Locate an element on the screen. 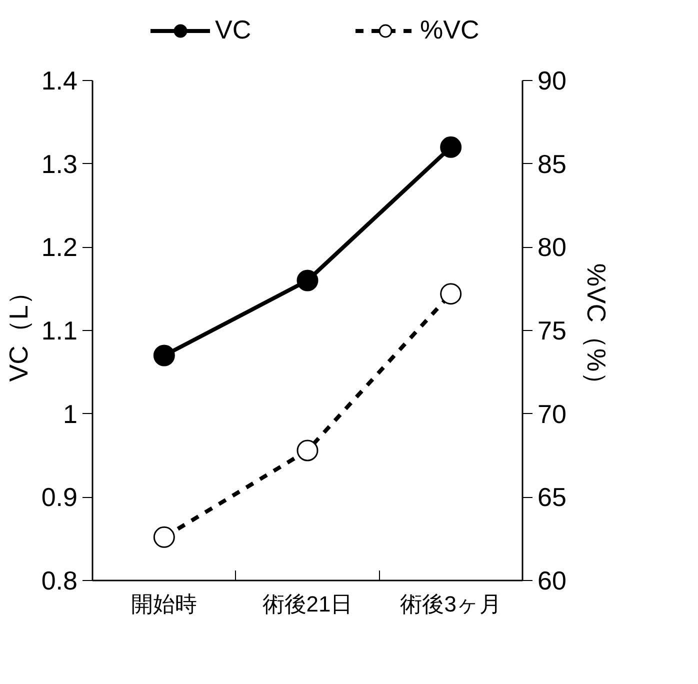 This screenshot has height=684, width=698. y-tick-label: 1.2 is located at coordinates (59, 247).